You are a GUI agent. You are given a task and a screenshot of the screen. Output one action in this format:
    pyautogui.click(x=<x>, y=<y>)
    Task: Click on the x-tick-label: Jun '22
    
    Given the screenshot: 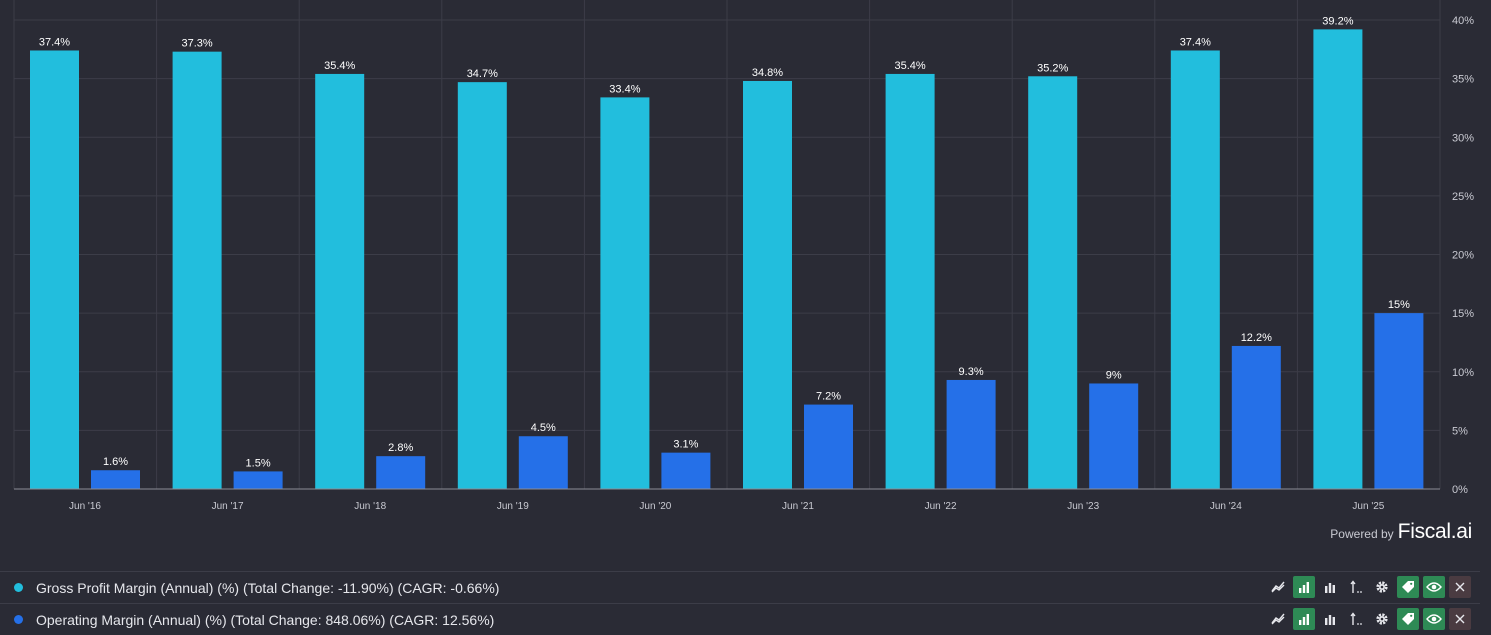 What is the action you would take?
    pyautogui.click(x=941, y=506)
    